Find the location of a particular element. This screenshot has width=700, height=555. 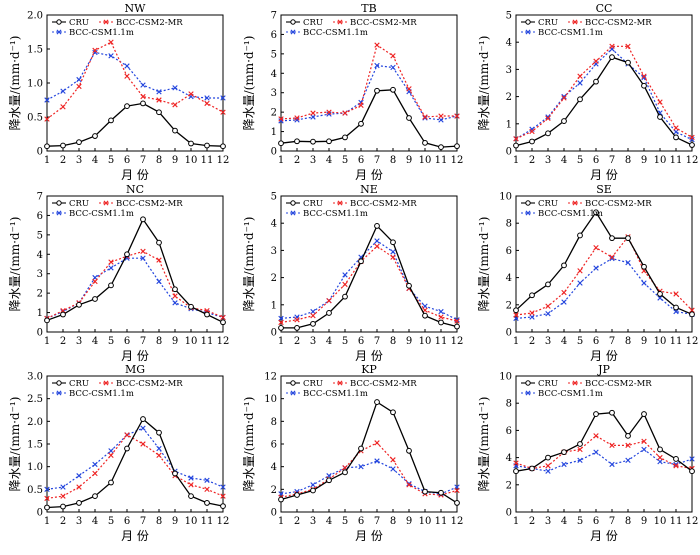

y-tick-label: 5 is located at coordinates (274, 54).